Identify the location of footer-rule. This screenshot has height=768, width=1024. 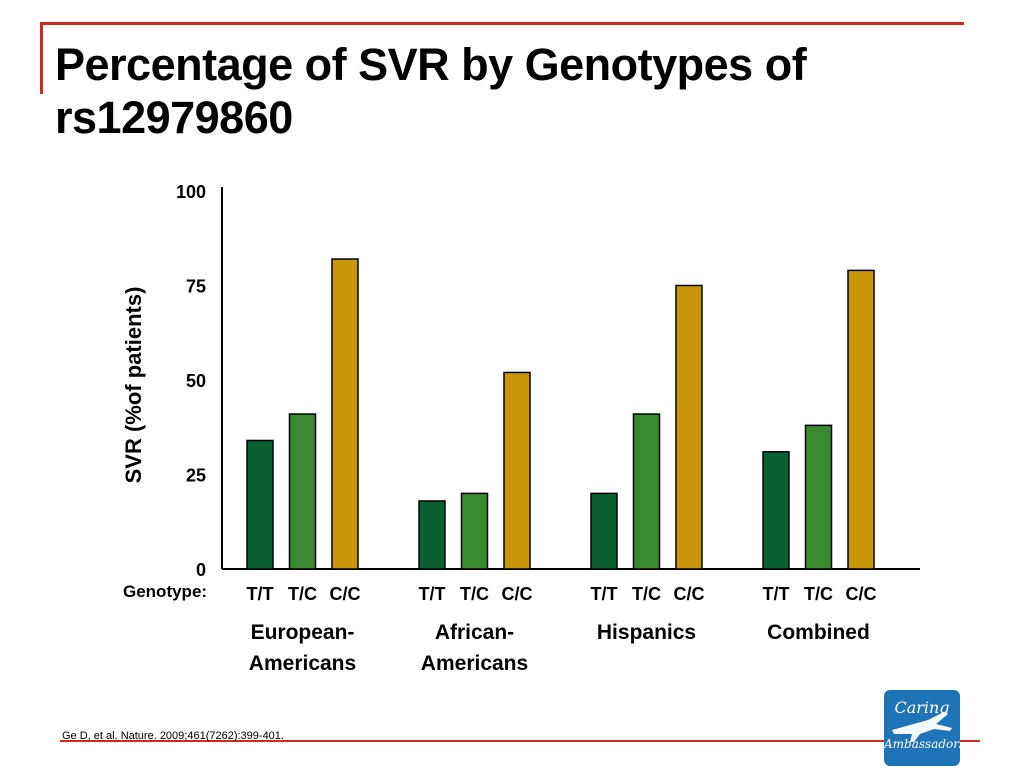
(520, 741).